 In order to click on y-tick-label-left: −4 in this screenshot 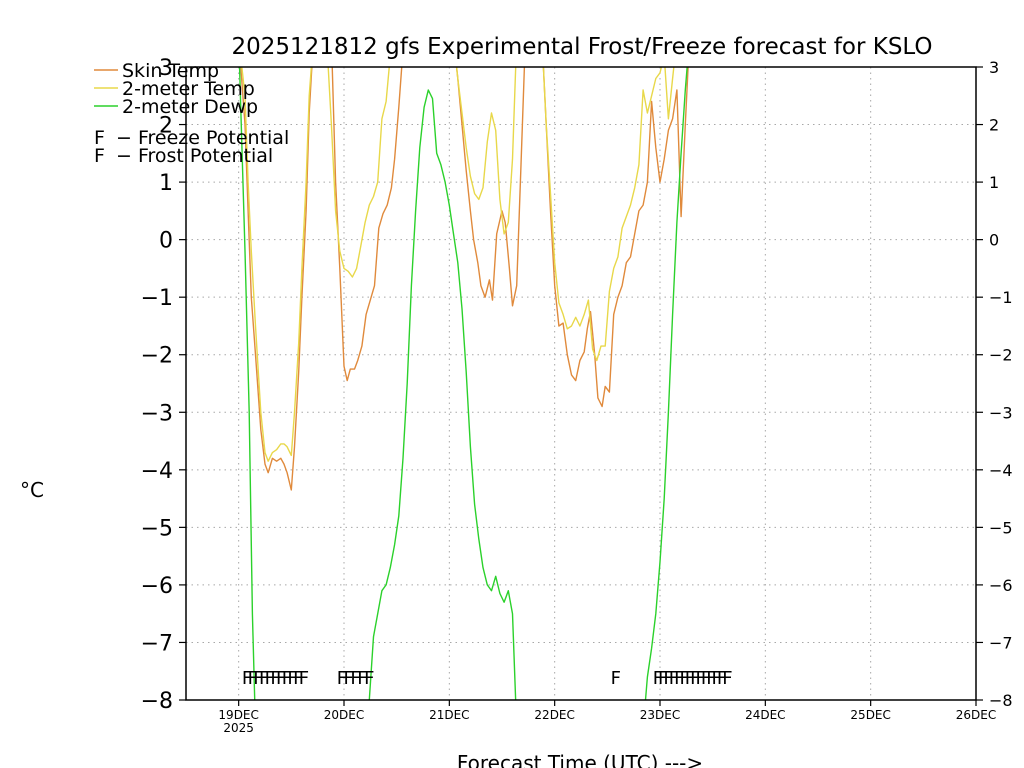, I will do `click(157, 471)`.